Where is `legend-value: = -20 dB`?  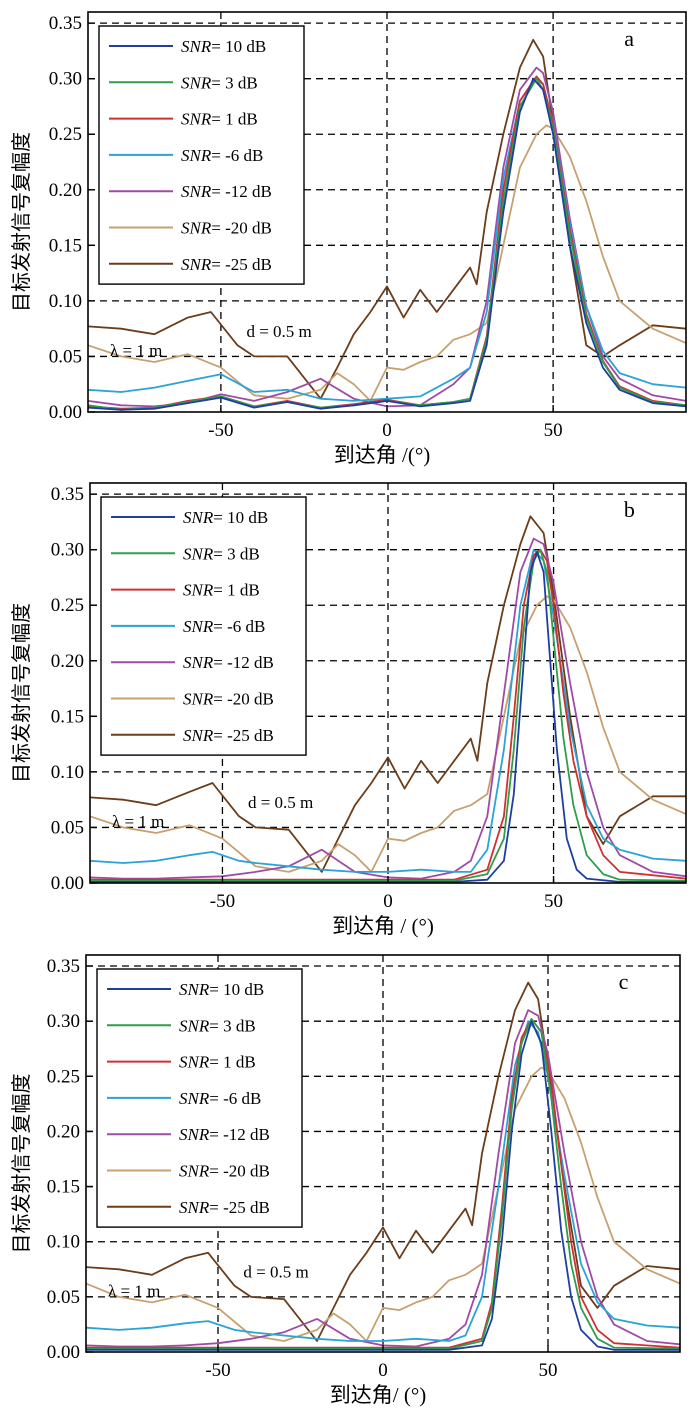 legend-value: = -20 dB is located at coordinates (243, 699).